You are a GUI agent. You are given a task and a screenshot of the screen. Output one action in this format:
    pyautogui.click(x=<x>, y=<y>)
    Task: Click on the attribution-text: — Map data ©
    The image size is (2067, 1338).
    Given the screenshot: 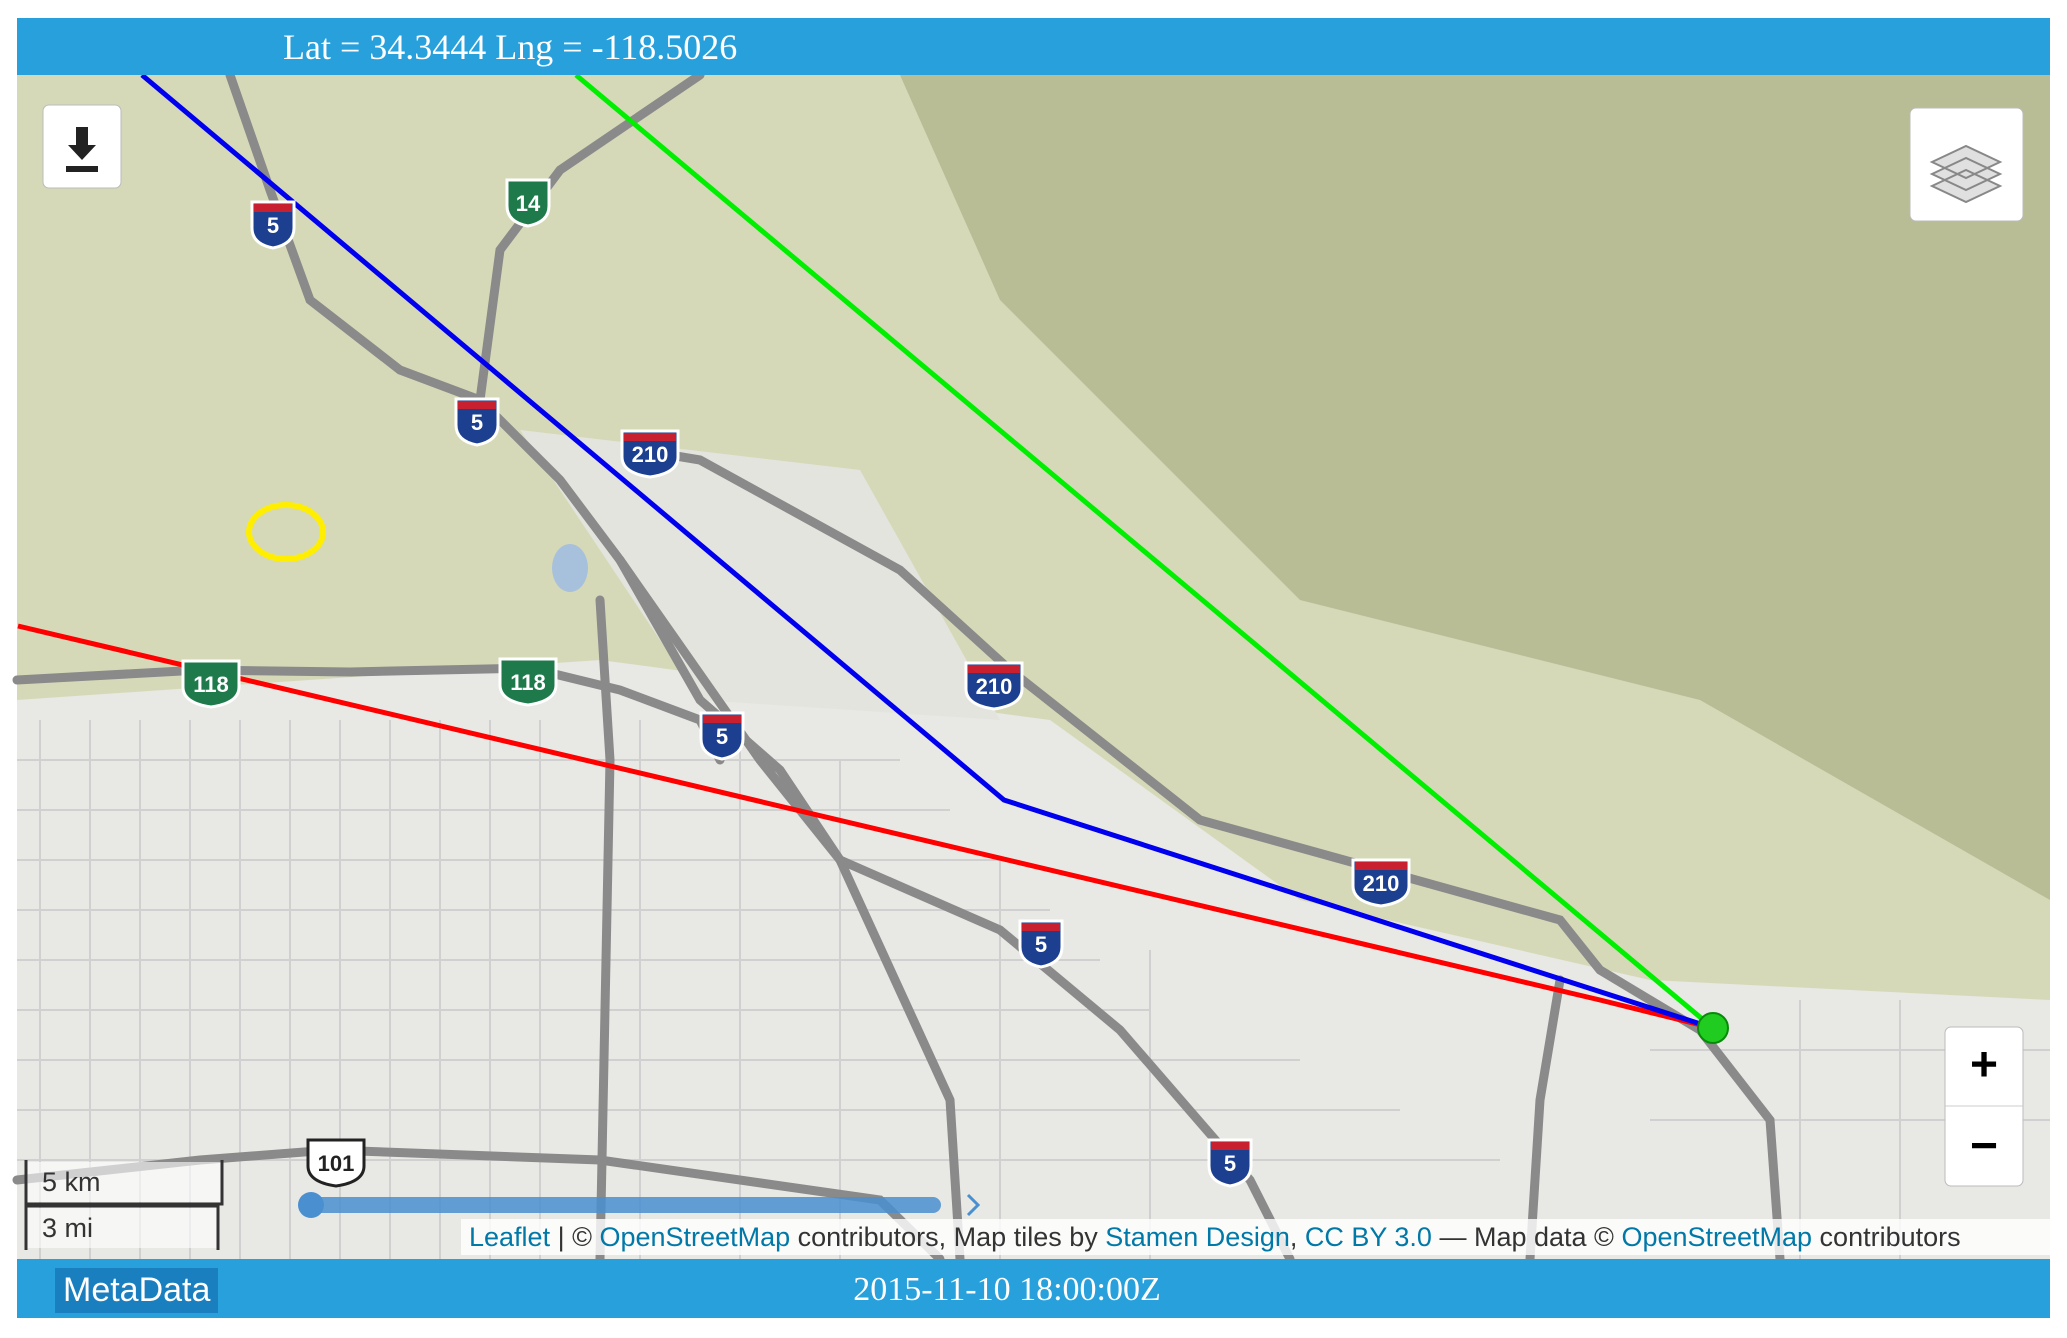 What is the action you would take?
    pyautogui.click(x=1526, y=1237)
    